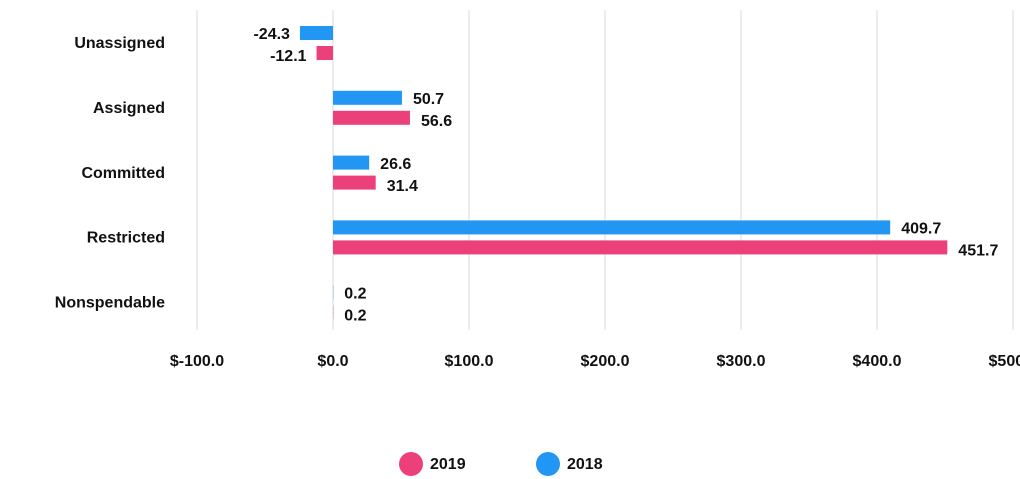 The image size is (1020, 479). I want to click on value-label: 409.7, so click(921, 229).